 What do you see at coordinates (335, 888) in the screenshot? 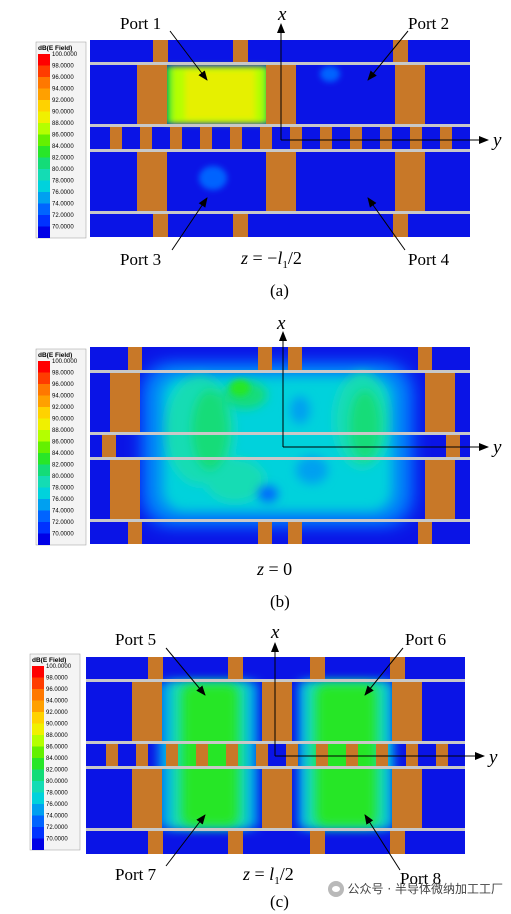
I see `wechat-icon` at bounding box center [335, 888].